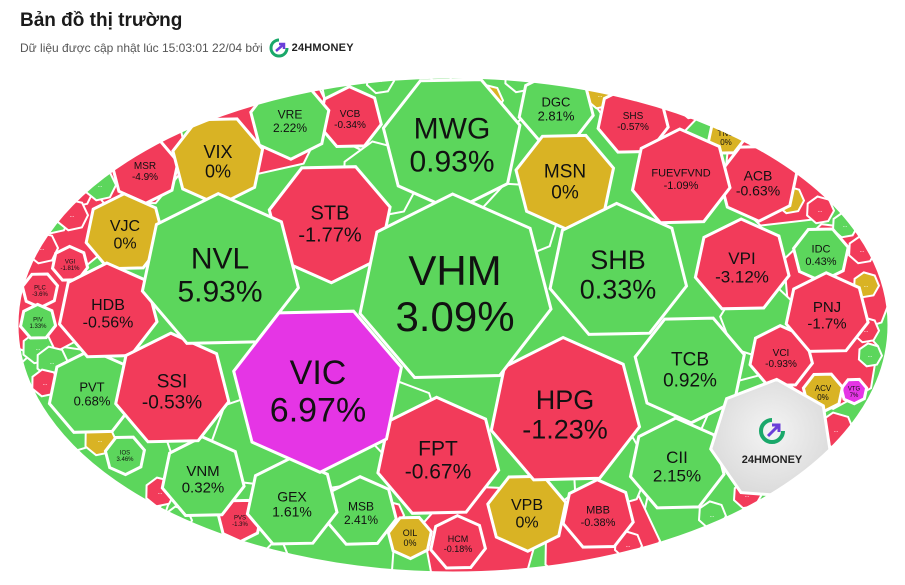  What do you see at coordinates (172, 403) in the screenshot?
I see `map-cell-change: -0.53%` at bounding box center [172, 403].